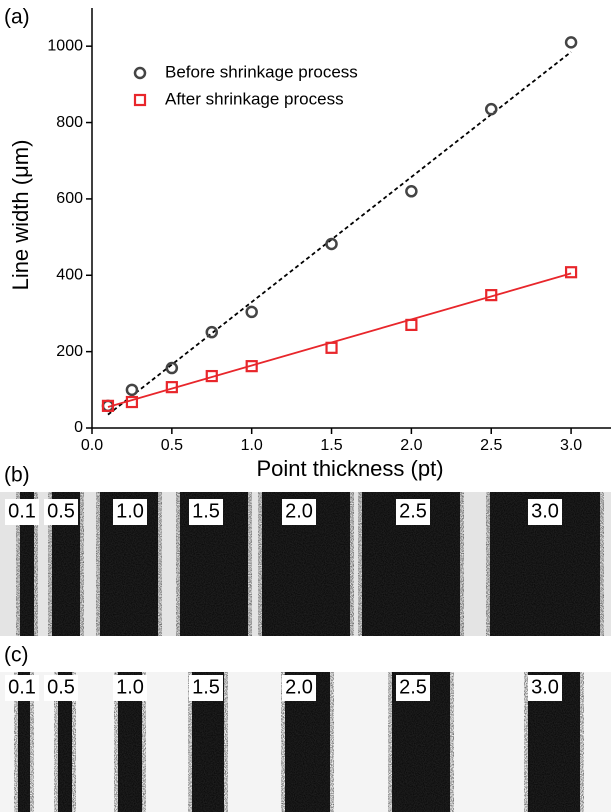 This screenshot has width=611, height=812. What do you see at coordinates (69, 122) in the screenshot?
I see `y-tick-label: 800` at bounding box center [69, 122].